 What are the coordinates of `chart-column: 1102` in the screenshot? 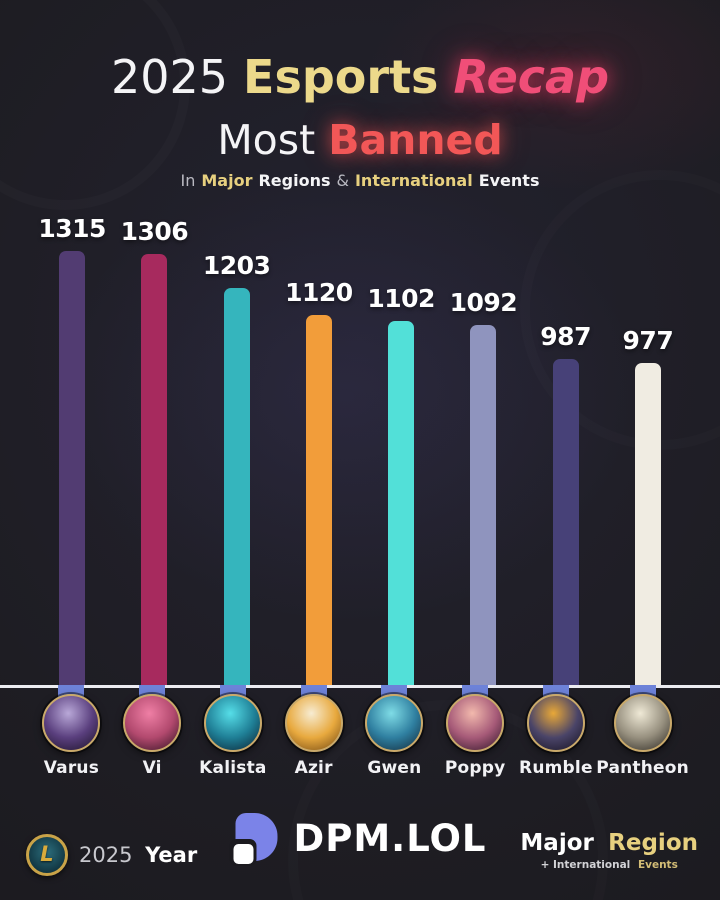 It's located at (401, 442).